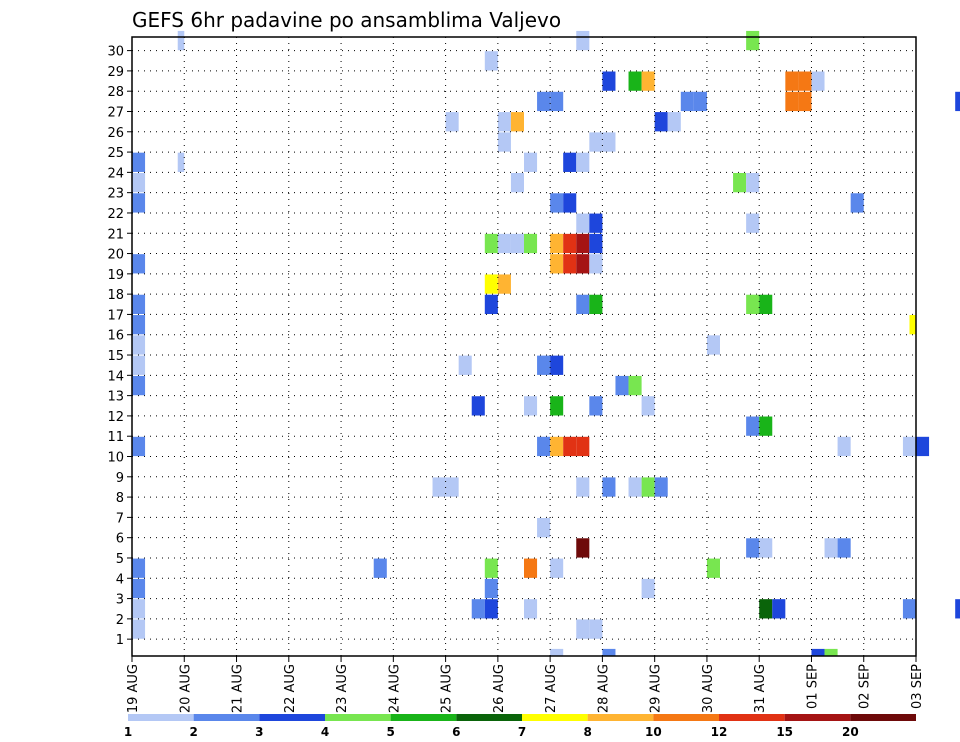 The height and width of the screenshot is (742, 960). I want to click on y-tick-label: 30, so click(115, 52).